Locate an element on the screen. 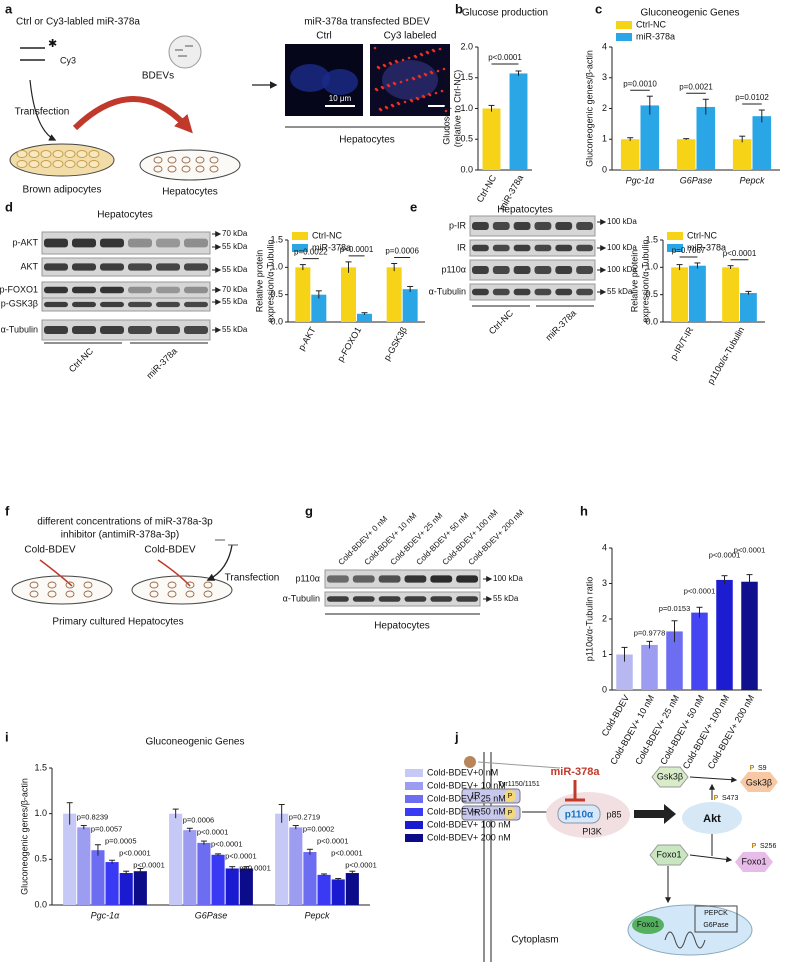  label: Akt is located at coordinates (712, 819).